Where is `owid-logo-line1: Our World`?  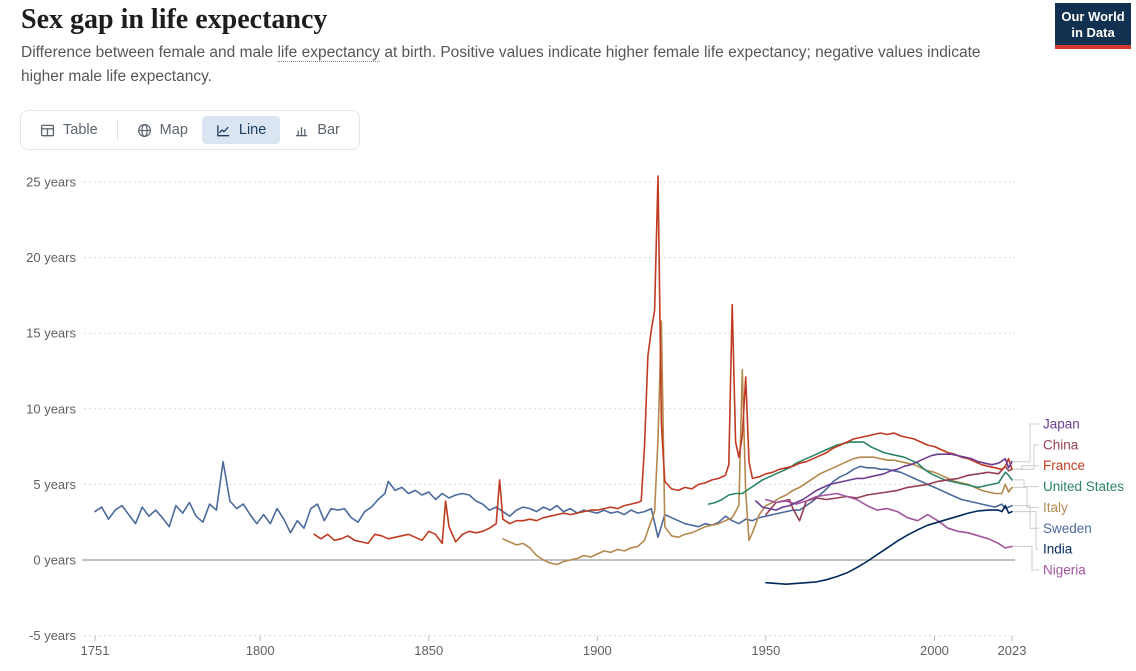
owid-logo-line1: Our World is located at coordinates (1093, 16).